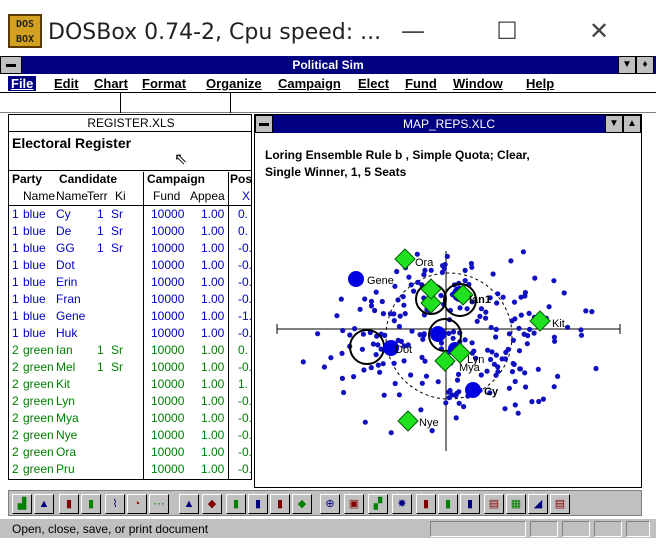 The image size is (656, 544). I want to click on row-candidate: Dot, so click(65, 265).